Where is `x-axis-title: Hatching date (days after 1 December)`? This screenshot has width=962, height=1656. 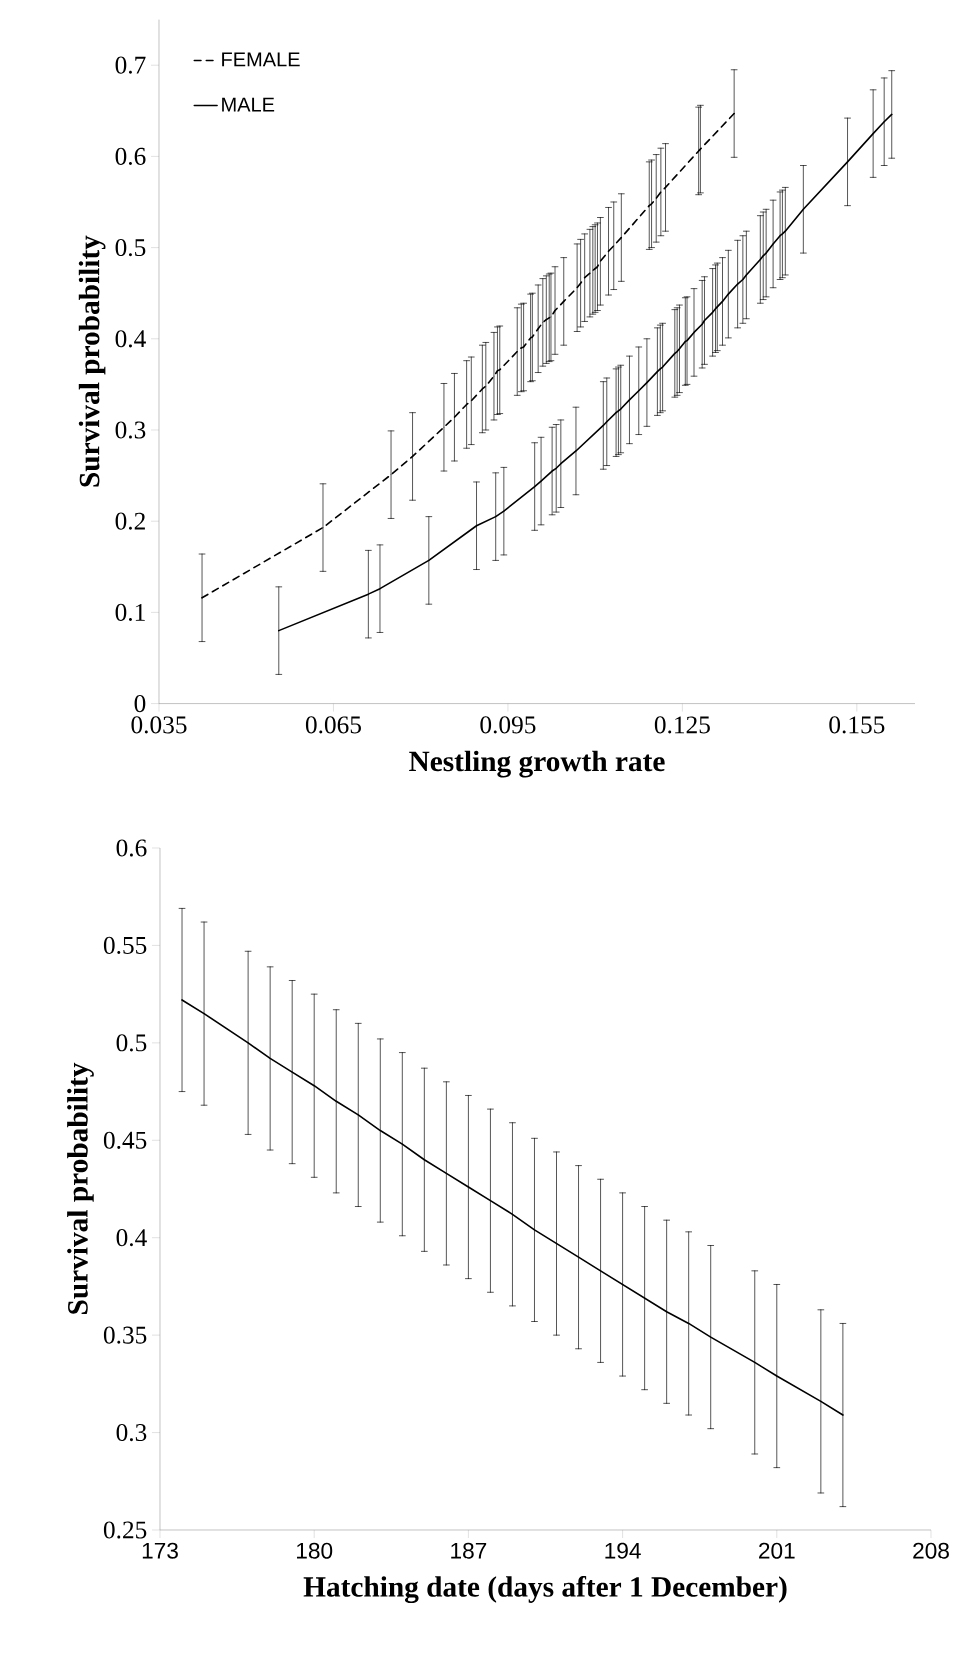 x-axis-title: Hatching date (days after 1 December) is located at coordinates (545, 1589).